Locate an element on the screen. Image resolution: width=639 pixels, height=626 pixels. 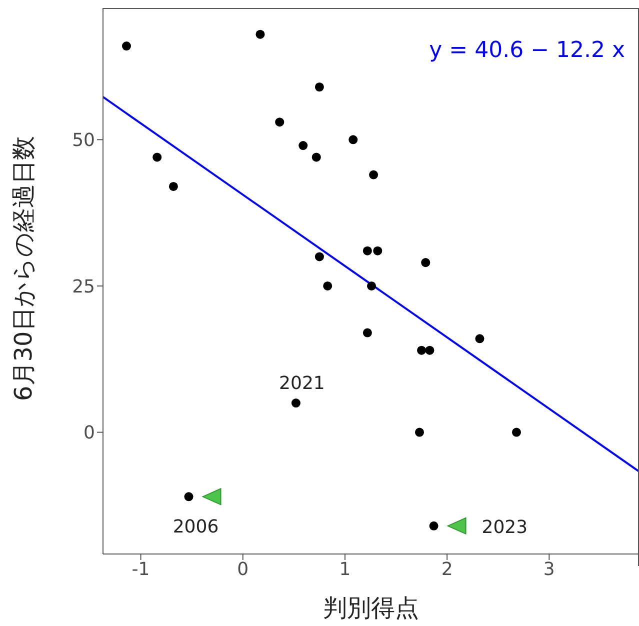
annotation: 2023 is located at coordinates (505, 527).